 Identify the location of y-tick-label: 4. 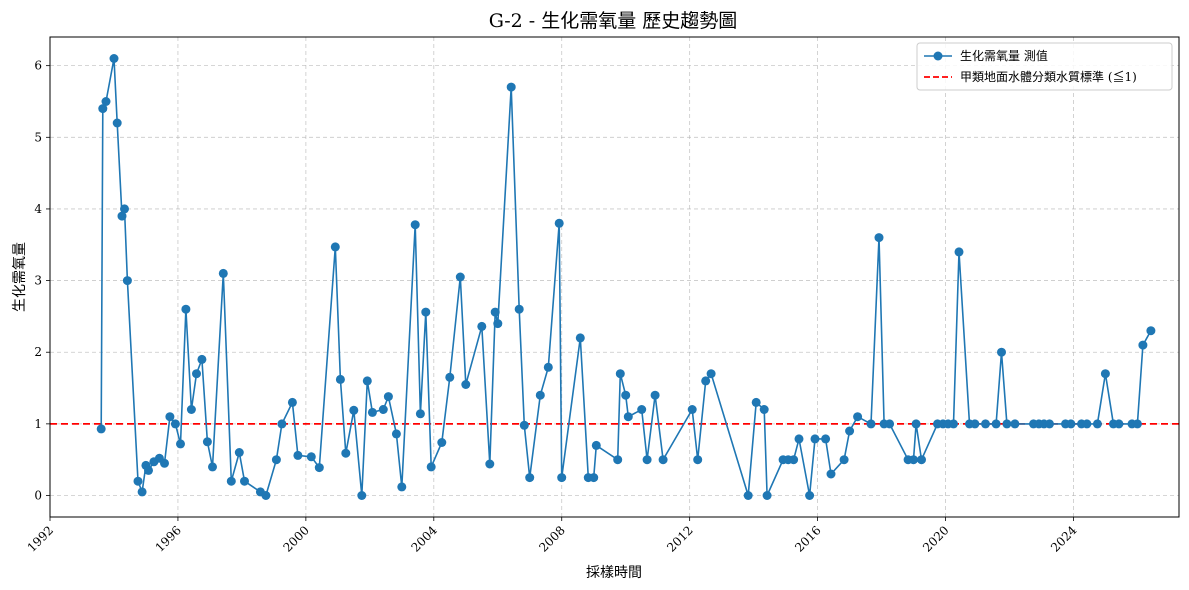
(38, 209).